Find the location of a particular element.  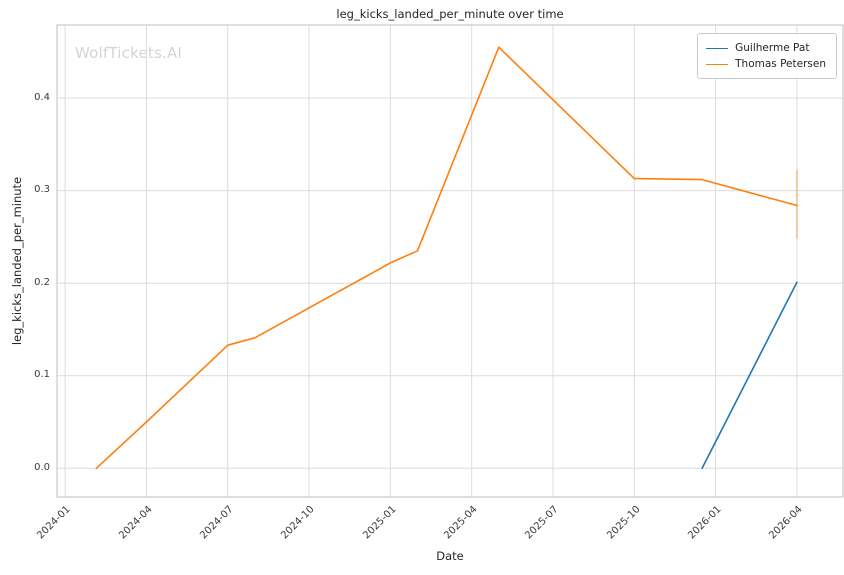

y-tick-label: 0.3 is located at coordinates (42, 190).